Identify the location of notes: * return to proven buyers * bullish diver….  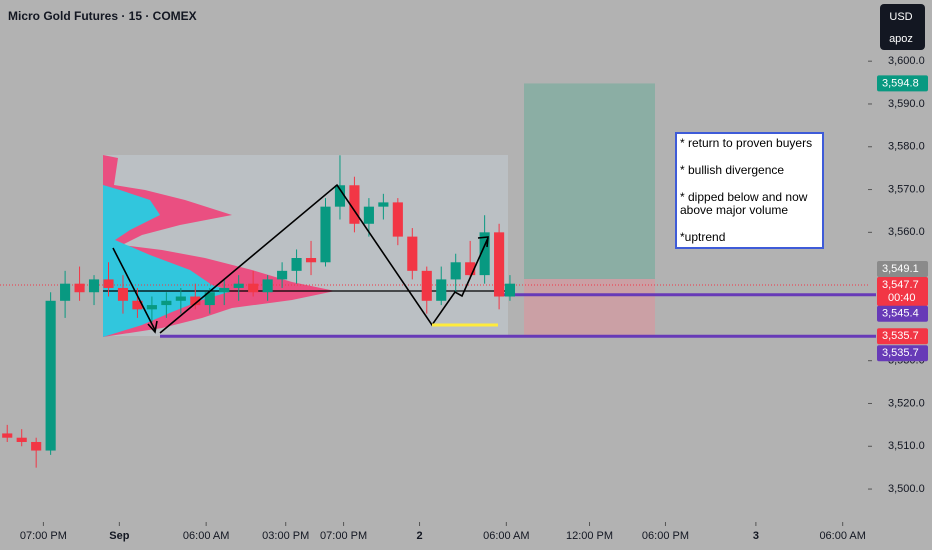
(746, 190).